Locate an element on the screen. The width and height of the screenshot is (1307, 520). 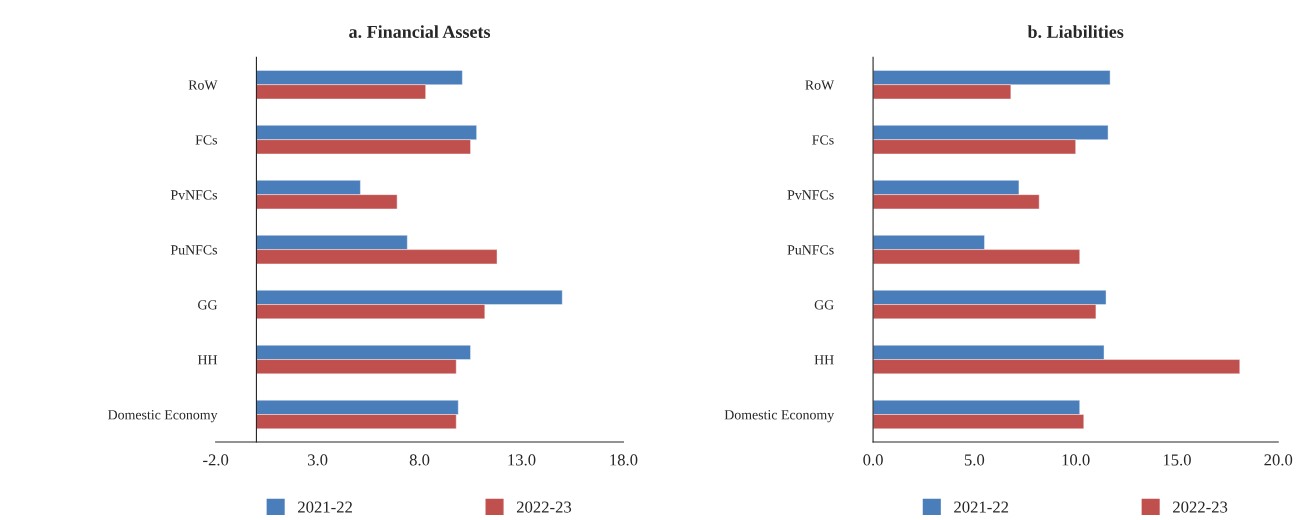
x-tick-label: 18.0 is located at coordinates (624, 460).